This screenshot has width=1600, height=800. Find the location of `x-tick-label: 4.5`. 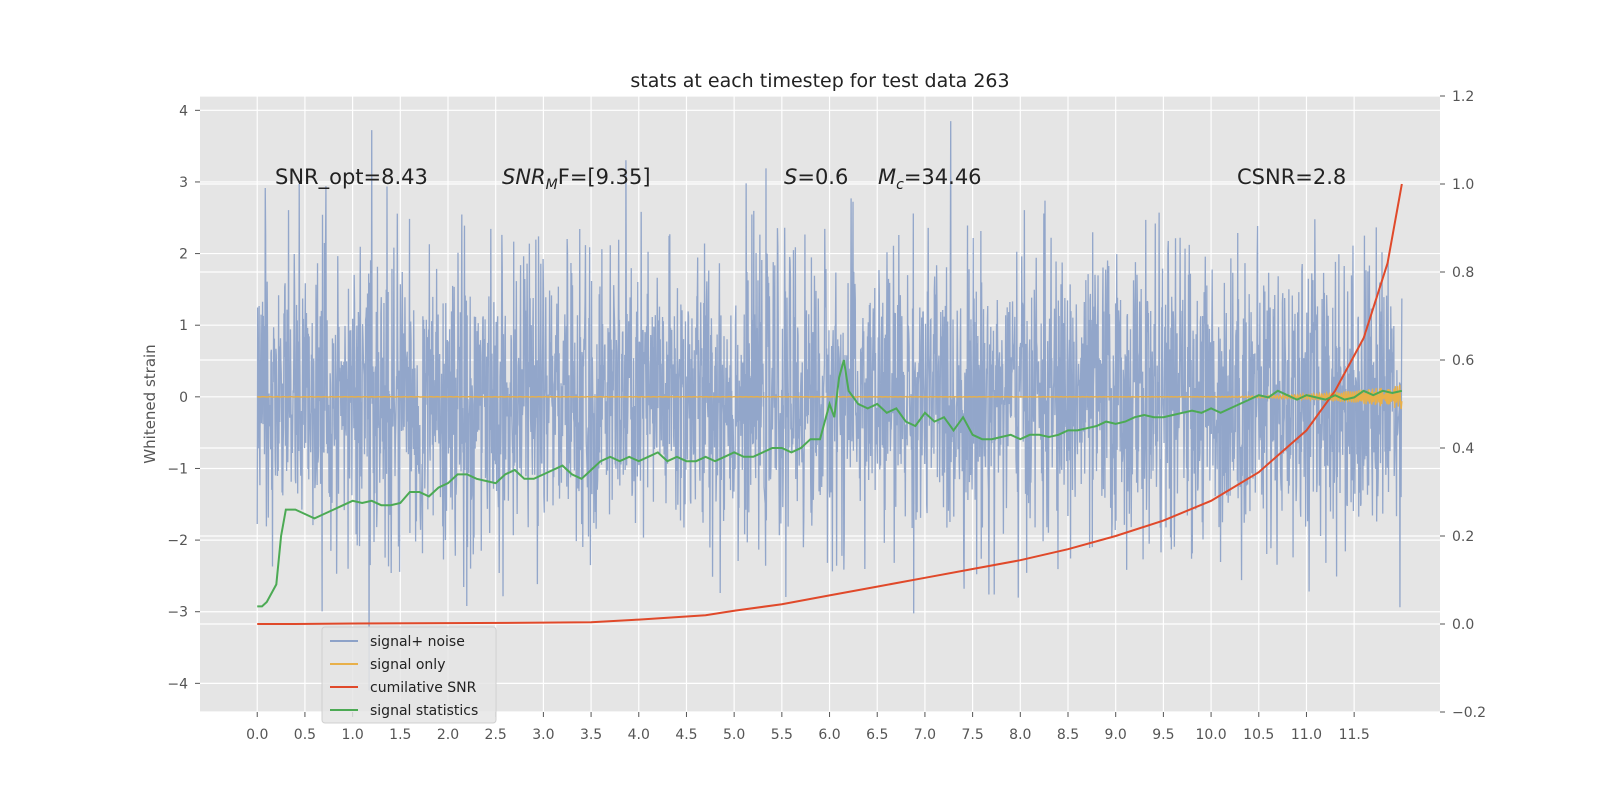

x-tick-label: 4.5 is located at coordinates (686, 735).